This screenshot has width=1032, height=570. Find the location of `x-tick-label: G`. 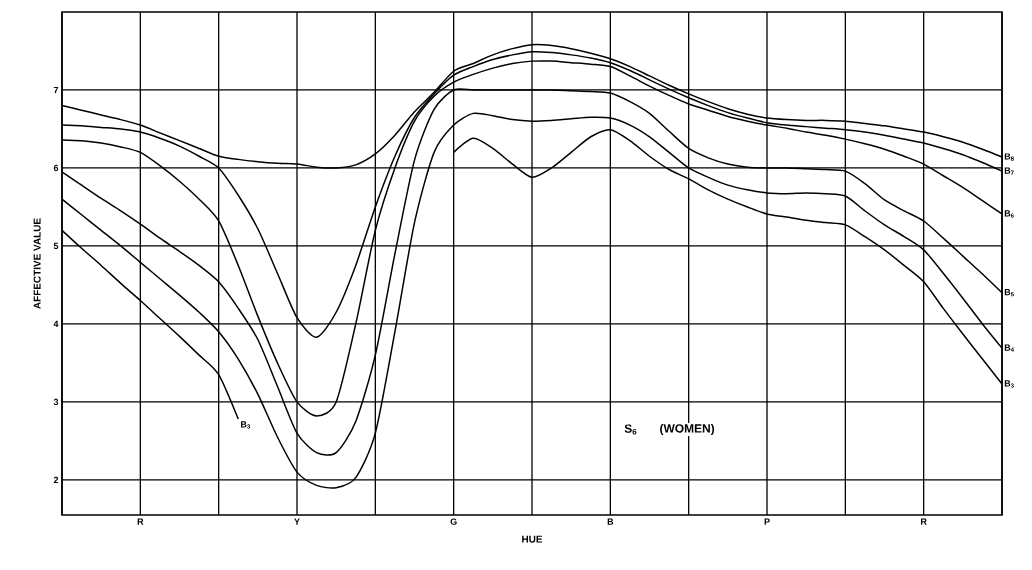

x-tick-label: G is located at coordinates (453, 521).